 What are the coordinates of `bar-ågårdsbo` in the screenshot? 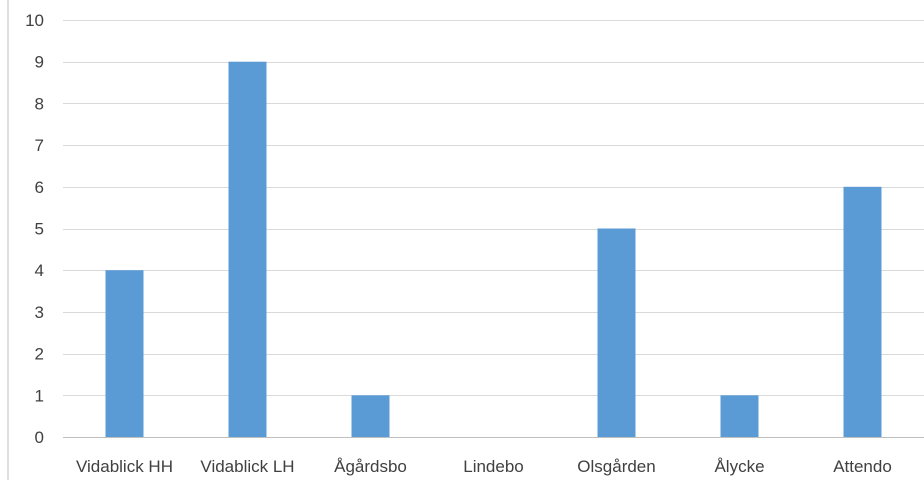 It's located at (370, 416).